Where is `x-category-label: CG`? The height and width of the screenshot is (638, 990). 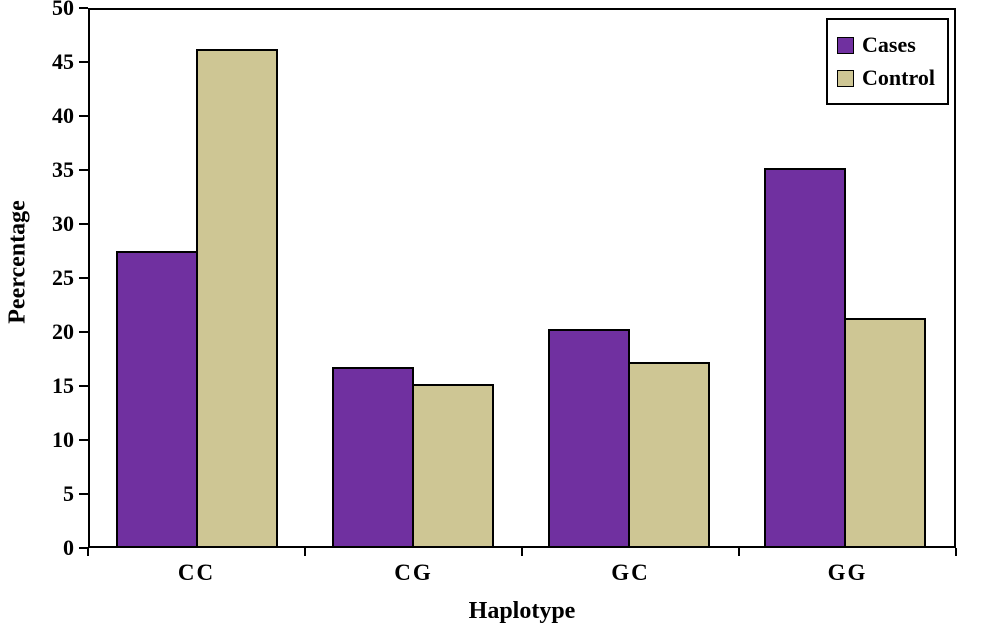
x-category-label: CG is located at coordinates (413, 572).